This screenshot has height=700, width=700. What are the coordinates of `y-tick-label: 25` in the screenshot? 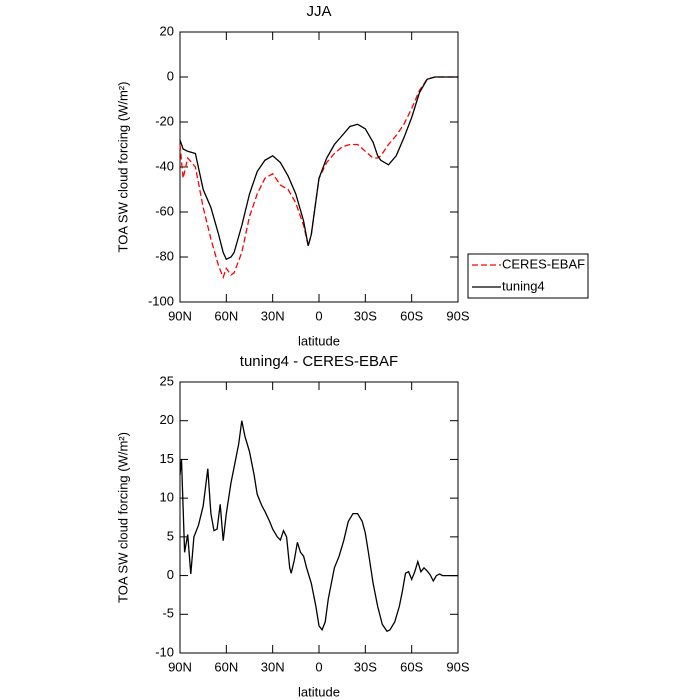 It's located at (167, 380).